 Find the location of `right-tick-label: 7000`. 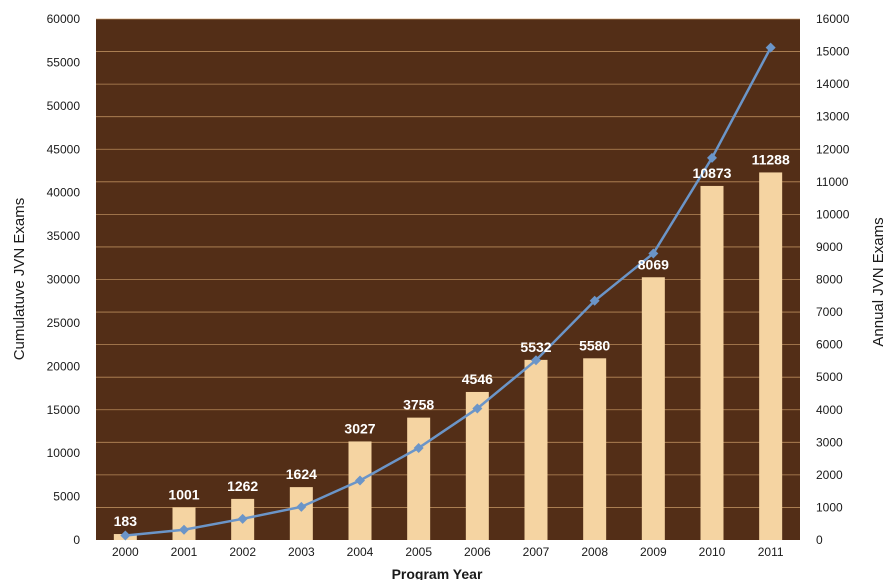

right-tick-label: 7000 is located at coordinates (829, 312).